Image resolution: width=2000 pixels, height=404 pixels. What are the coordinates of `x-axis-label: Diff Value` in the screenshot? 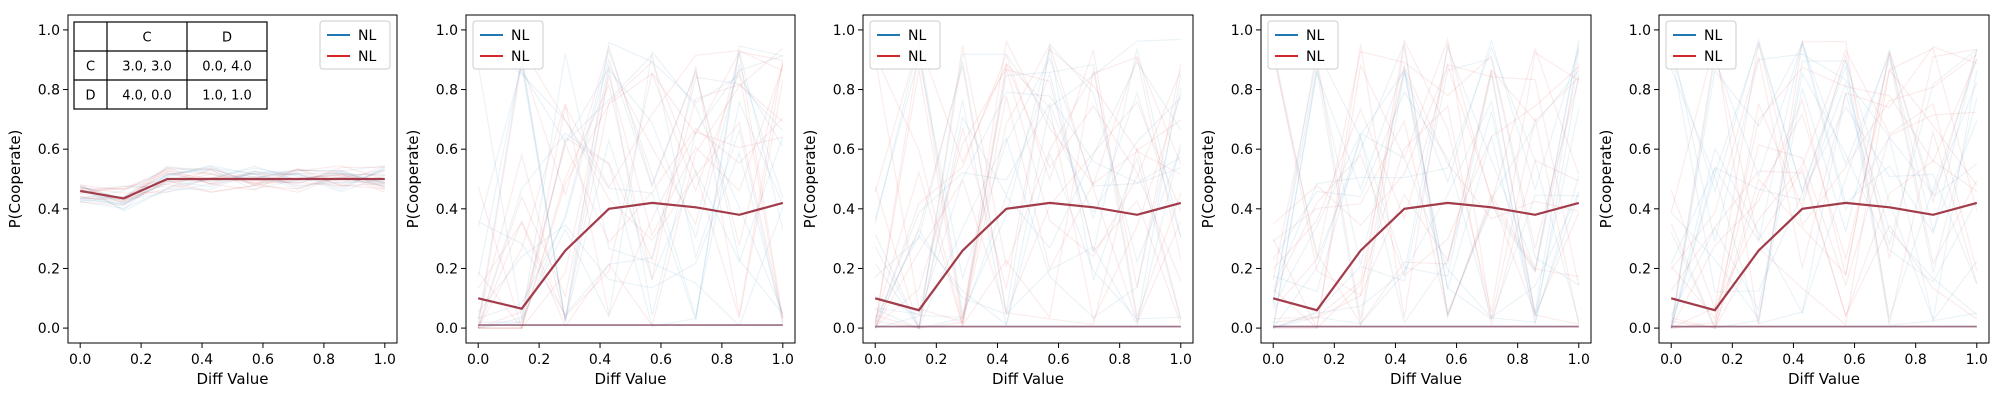 It's located at (232, 379).